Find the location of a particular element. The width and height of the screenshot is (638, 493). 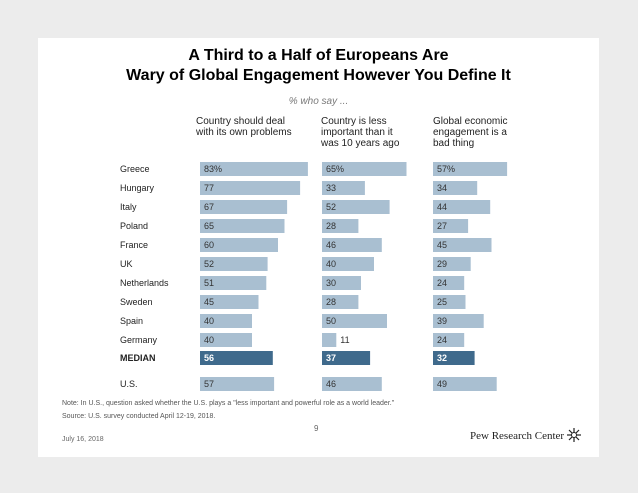

column-header-3-line-3: bad thing is located at coordinates (454, 143).